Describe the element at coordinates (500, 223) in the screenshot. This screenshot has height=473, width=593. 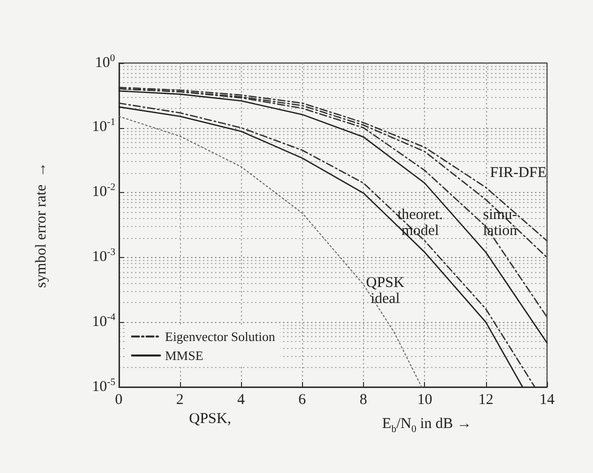
I see `annotation: simu- lation` at that location.